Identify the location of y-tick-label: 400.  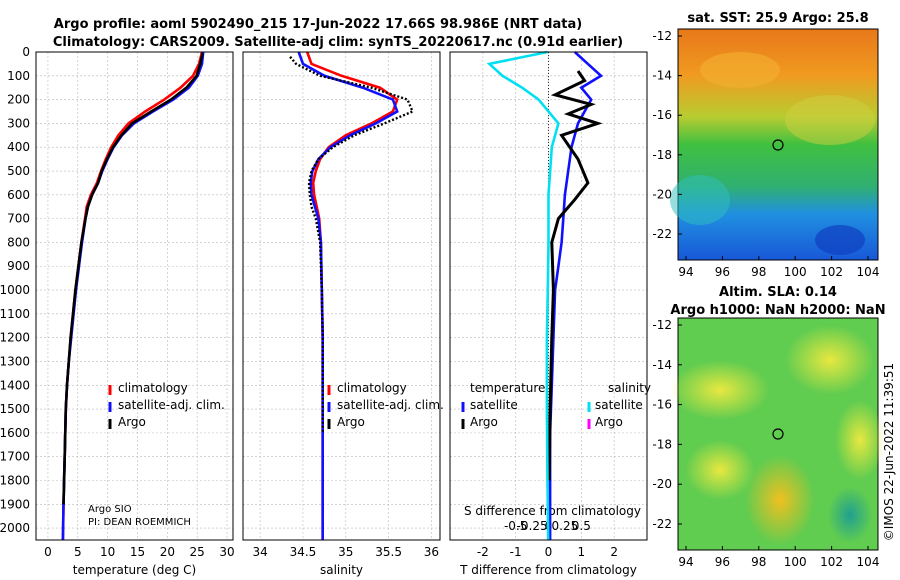
(18, 147).